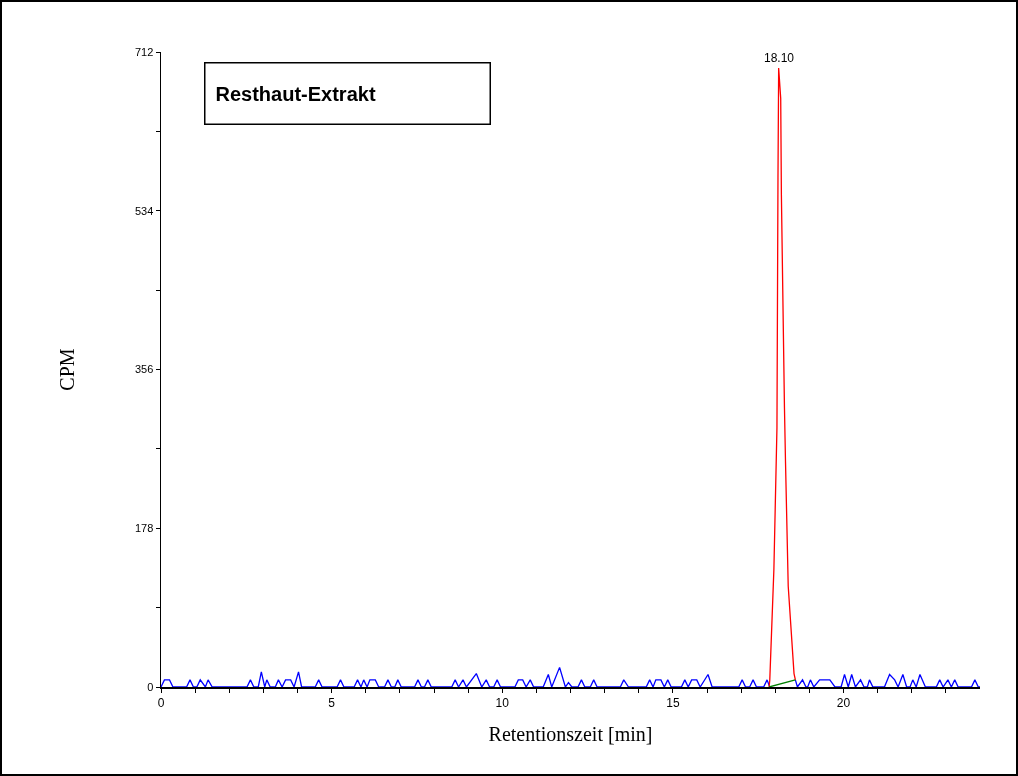  Describe the element at coordinates (144, 210) in the screenshot. I see `y-tick-label: 534` at that location.